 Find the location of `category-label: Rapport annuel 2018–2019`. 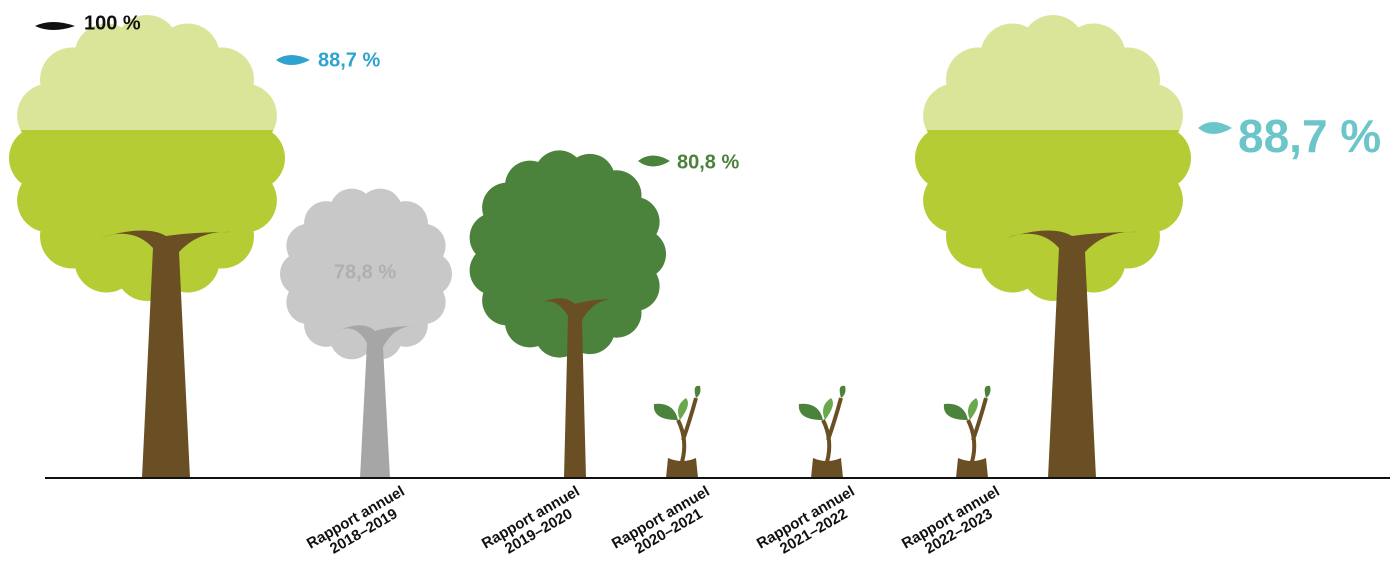

category-label: Rapport annuel 2018–2019 is located at coordinates (356, 520).